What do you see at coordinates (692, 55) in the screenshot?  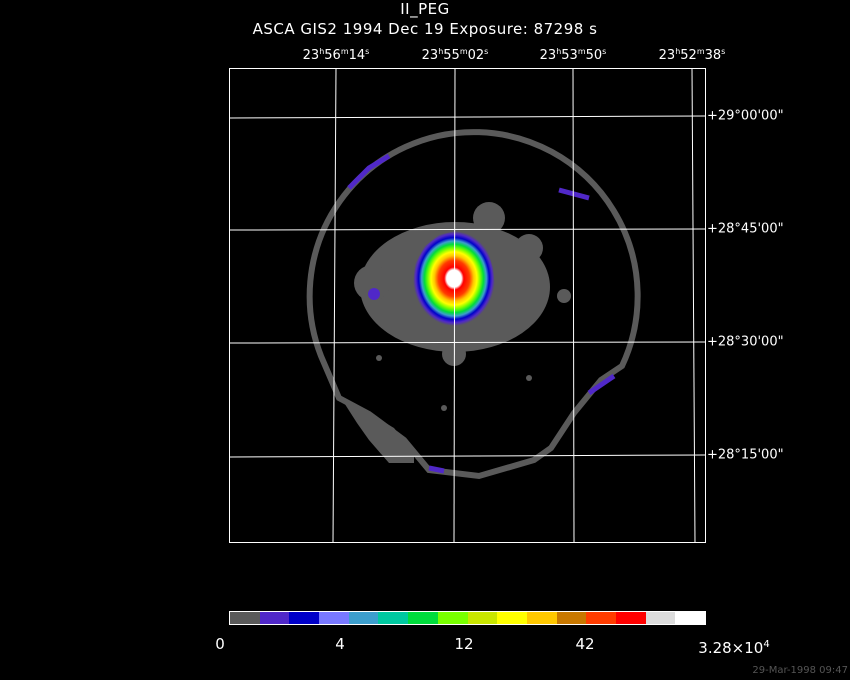 I see `ra-tick-label: 23h52m38s` at bounding box center [692, 55].